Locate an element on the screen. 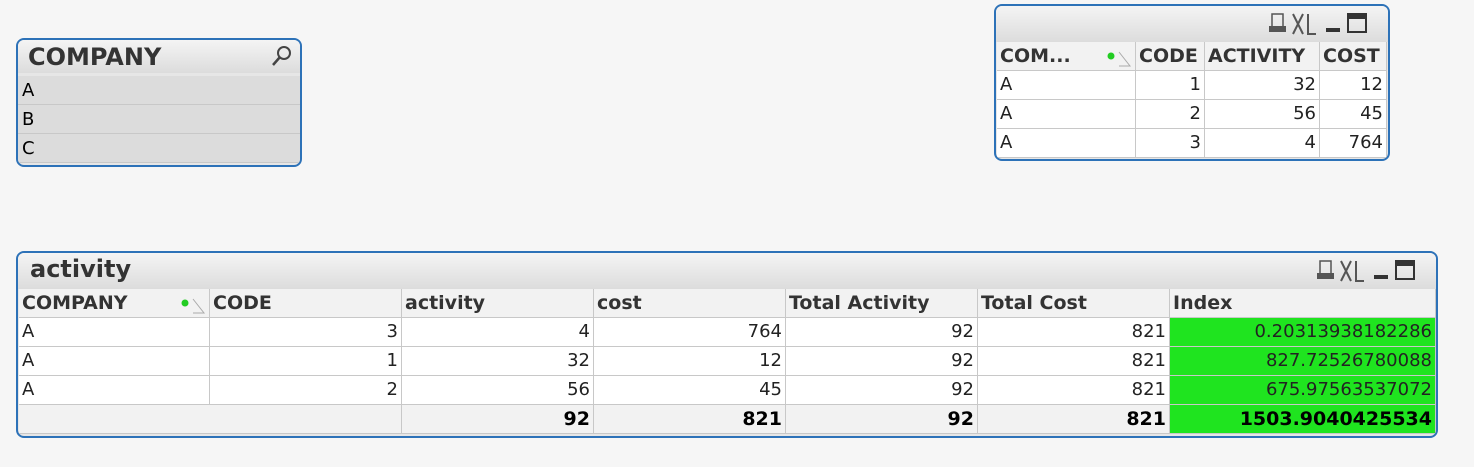 This screenshot has width=1474, height=467. listbox-item: A is located at coordinates (159, 90).